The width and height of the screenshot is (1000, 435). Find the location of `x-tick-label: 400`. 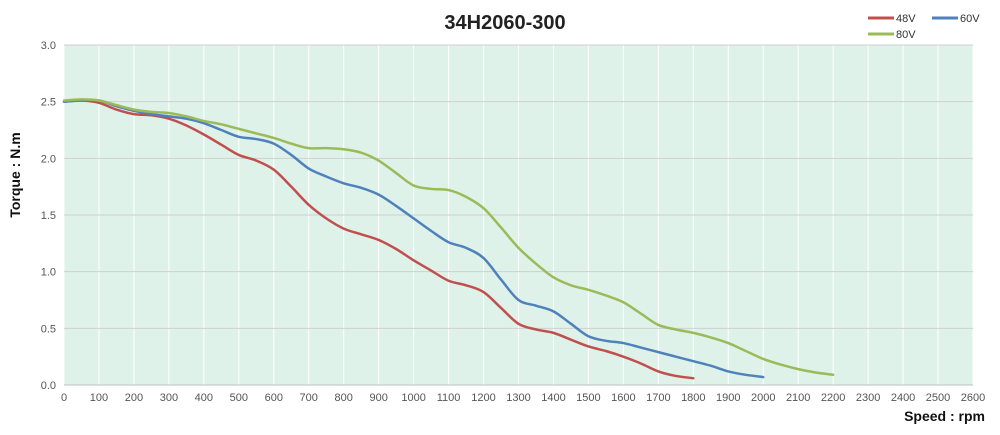

x-tick-label: 400 is located at coordinates (204, 398).